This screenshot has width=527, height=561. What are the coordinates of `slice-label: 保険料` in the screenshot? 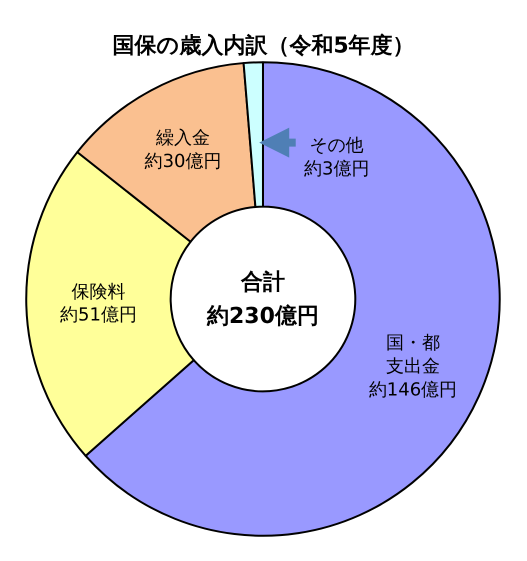 It's located at (99, 291).